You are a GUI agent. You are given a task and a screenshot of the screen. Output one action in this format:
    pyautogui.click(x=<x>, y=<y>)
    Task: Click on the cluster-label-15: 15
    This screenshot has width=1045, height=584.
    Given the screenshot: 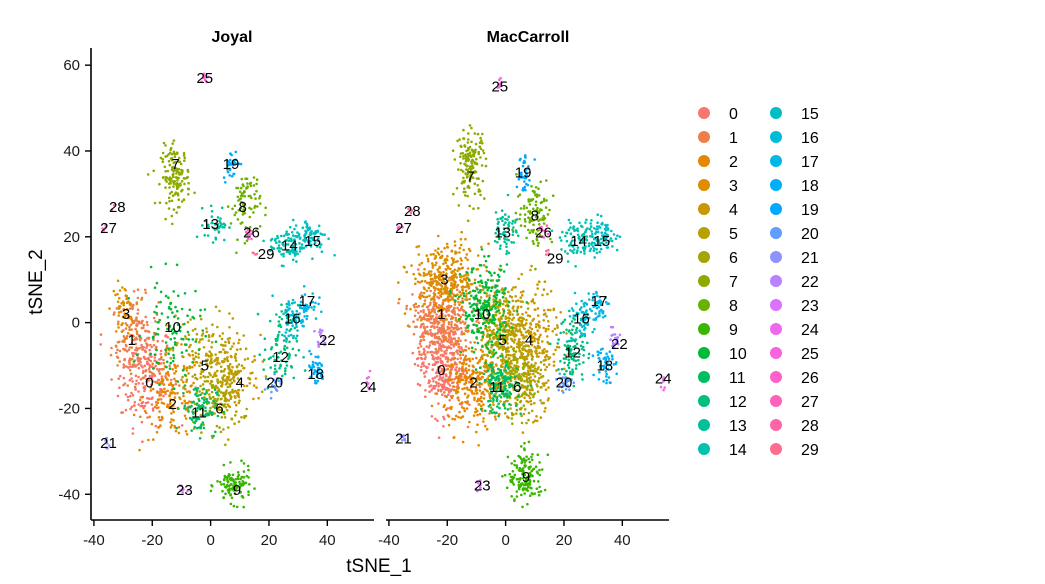 What is the action you would take?
    pyautogui.click(x=312, y=241)
    